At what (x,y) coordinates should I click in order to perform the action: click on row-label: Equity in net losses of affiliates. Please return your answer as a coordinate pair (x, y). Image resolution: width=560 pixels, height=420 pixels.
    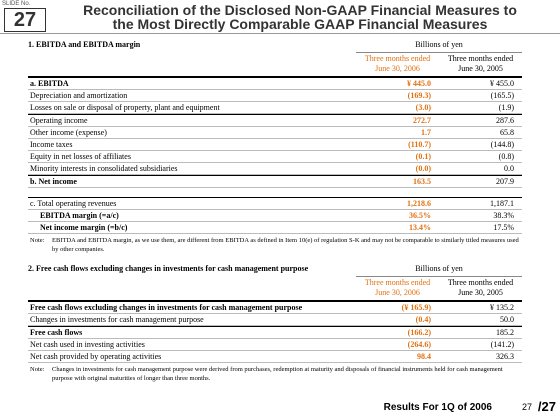
    Looking at the image, I should click on (80, 156).